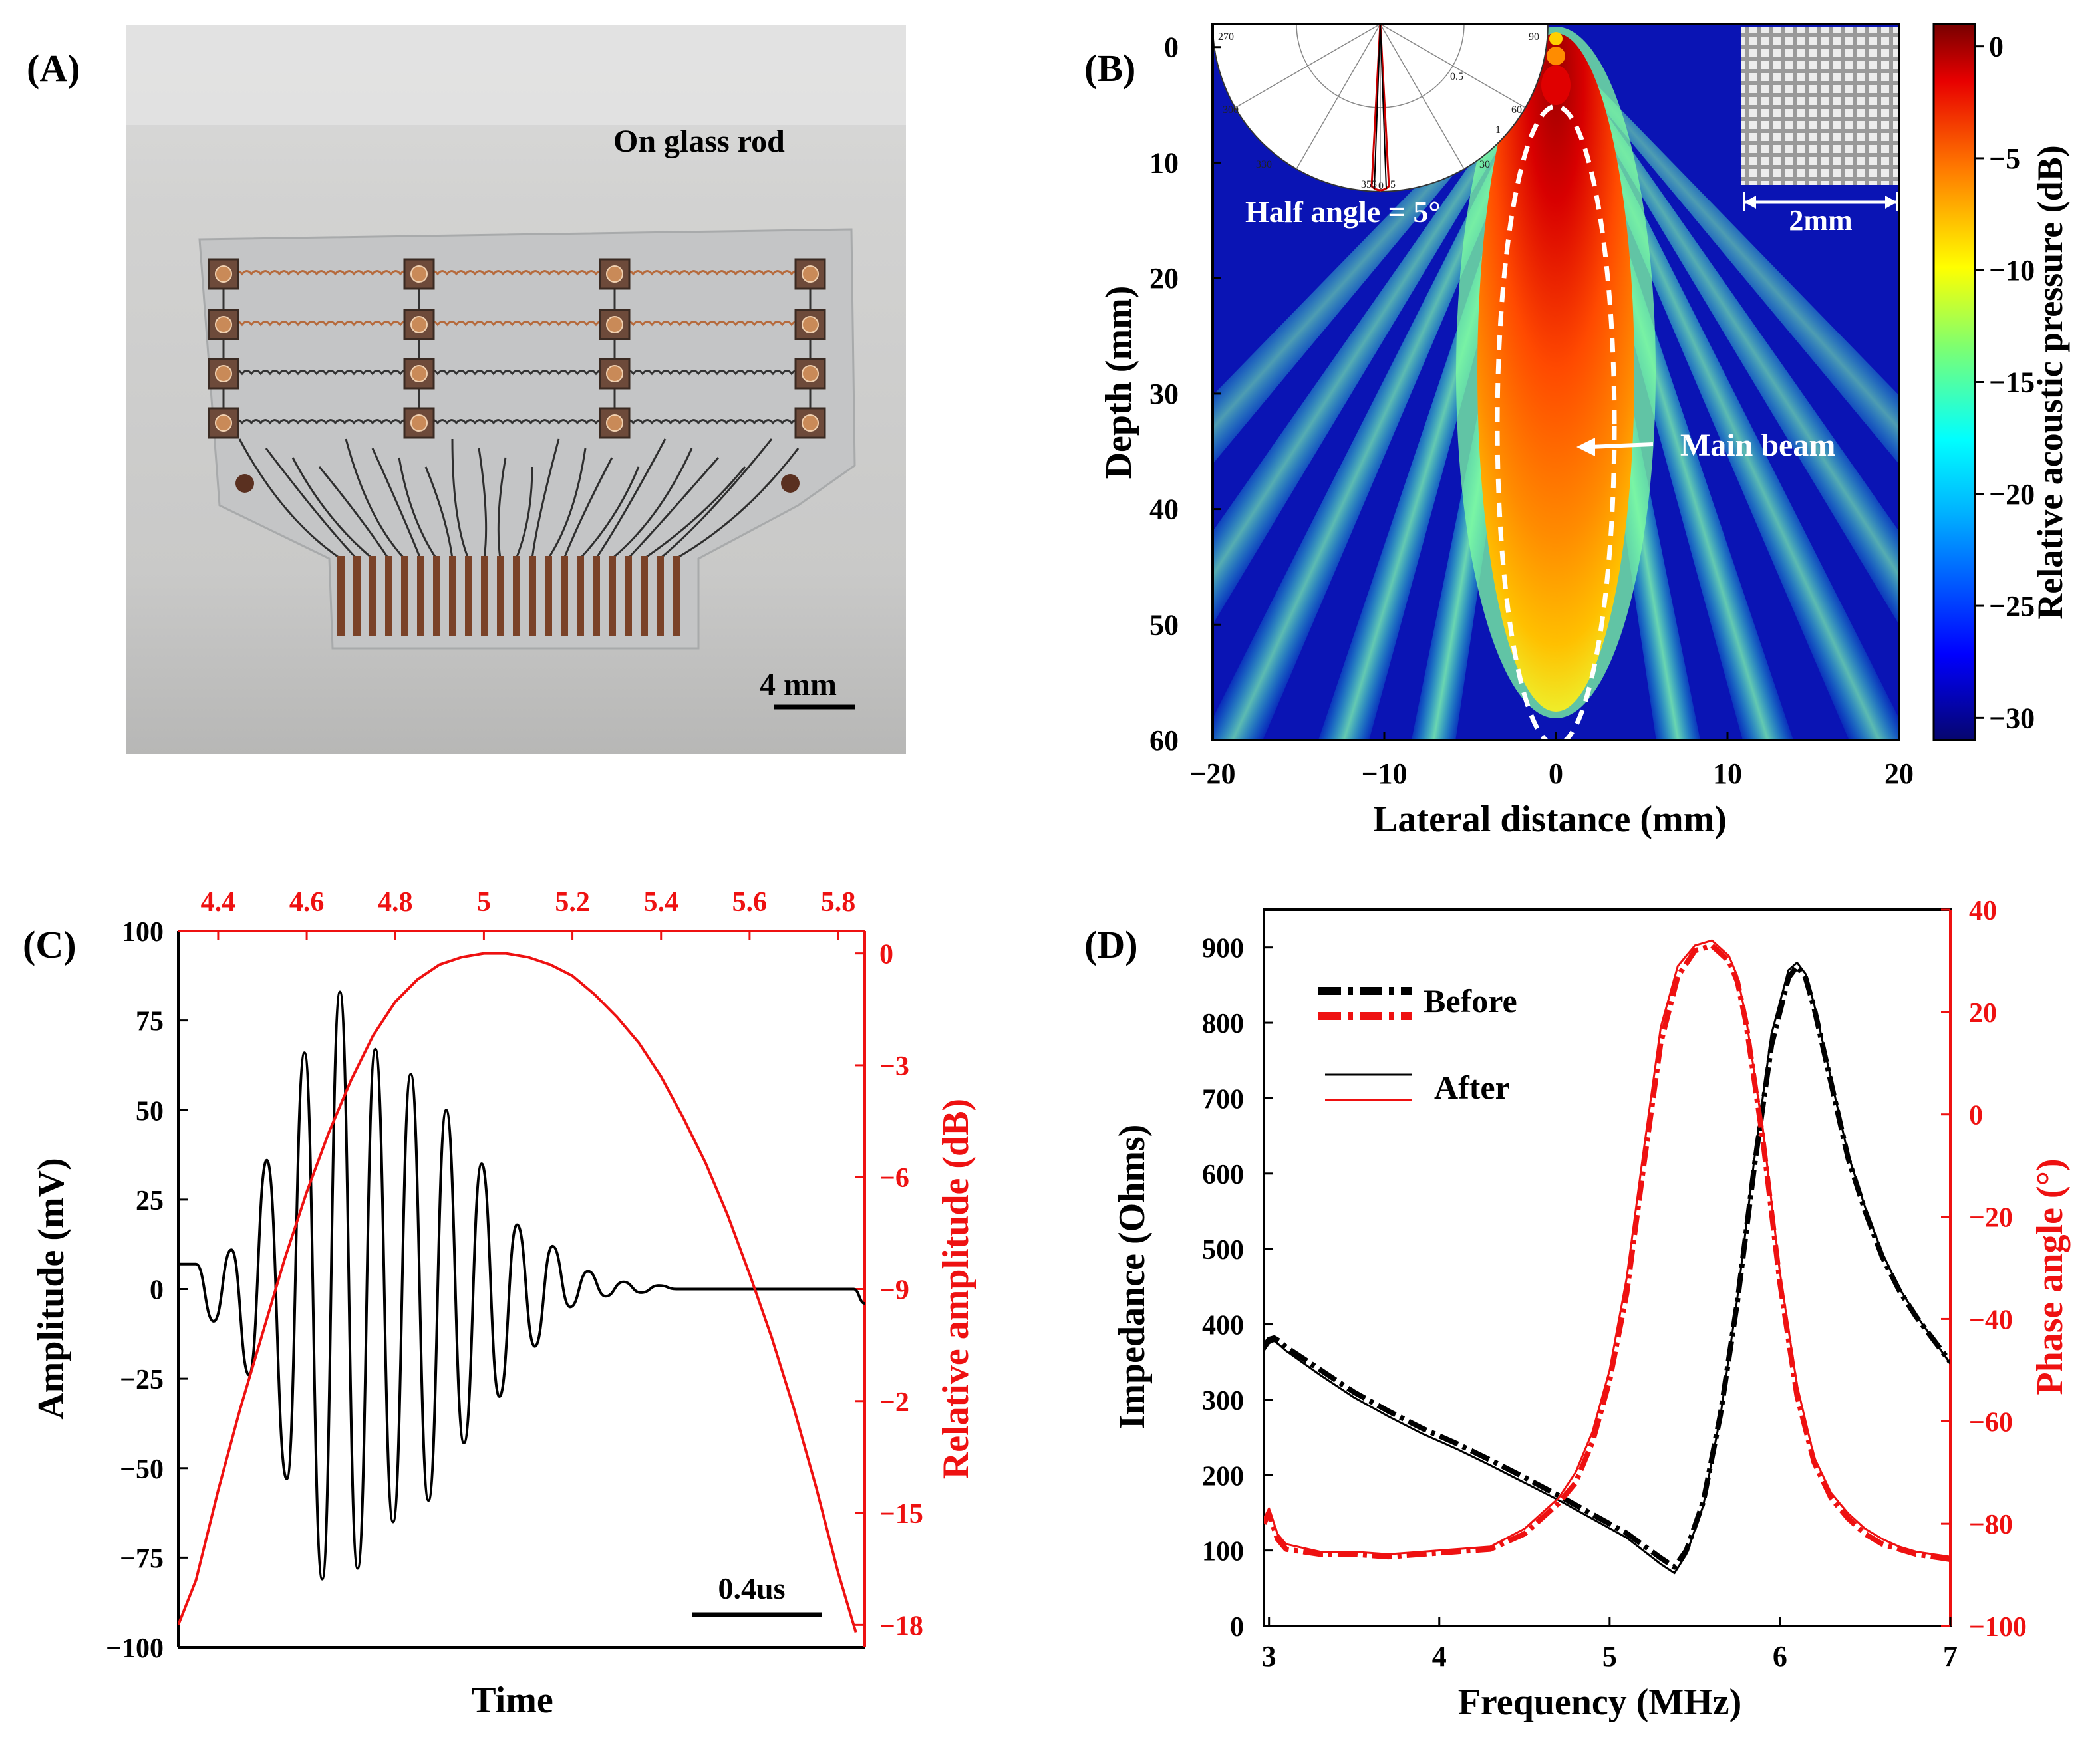 The image size is (2100, 1739). What do you see at coordinates (1556, 402) in the screenshot?
I see `side-lobes` at bounding box center [1556, 402].